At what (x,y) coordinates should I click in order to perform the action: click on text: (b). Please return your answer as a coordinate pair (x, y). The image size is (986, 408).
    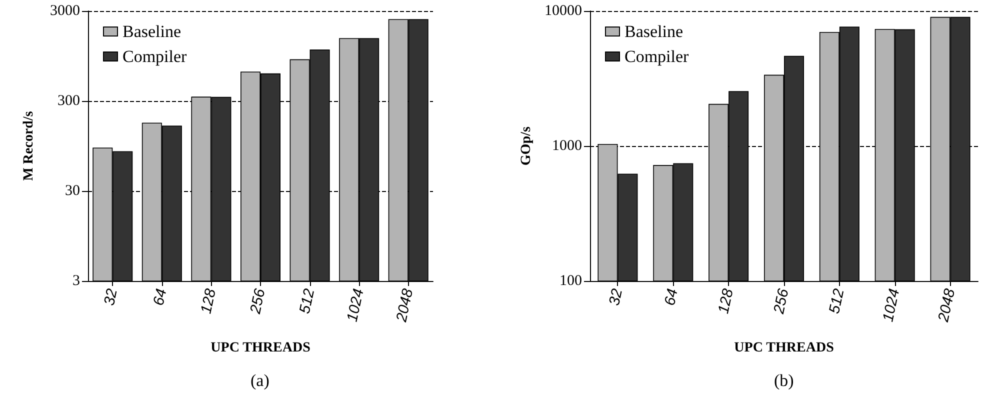
    Looking at the image, I should click on (784, 380).